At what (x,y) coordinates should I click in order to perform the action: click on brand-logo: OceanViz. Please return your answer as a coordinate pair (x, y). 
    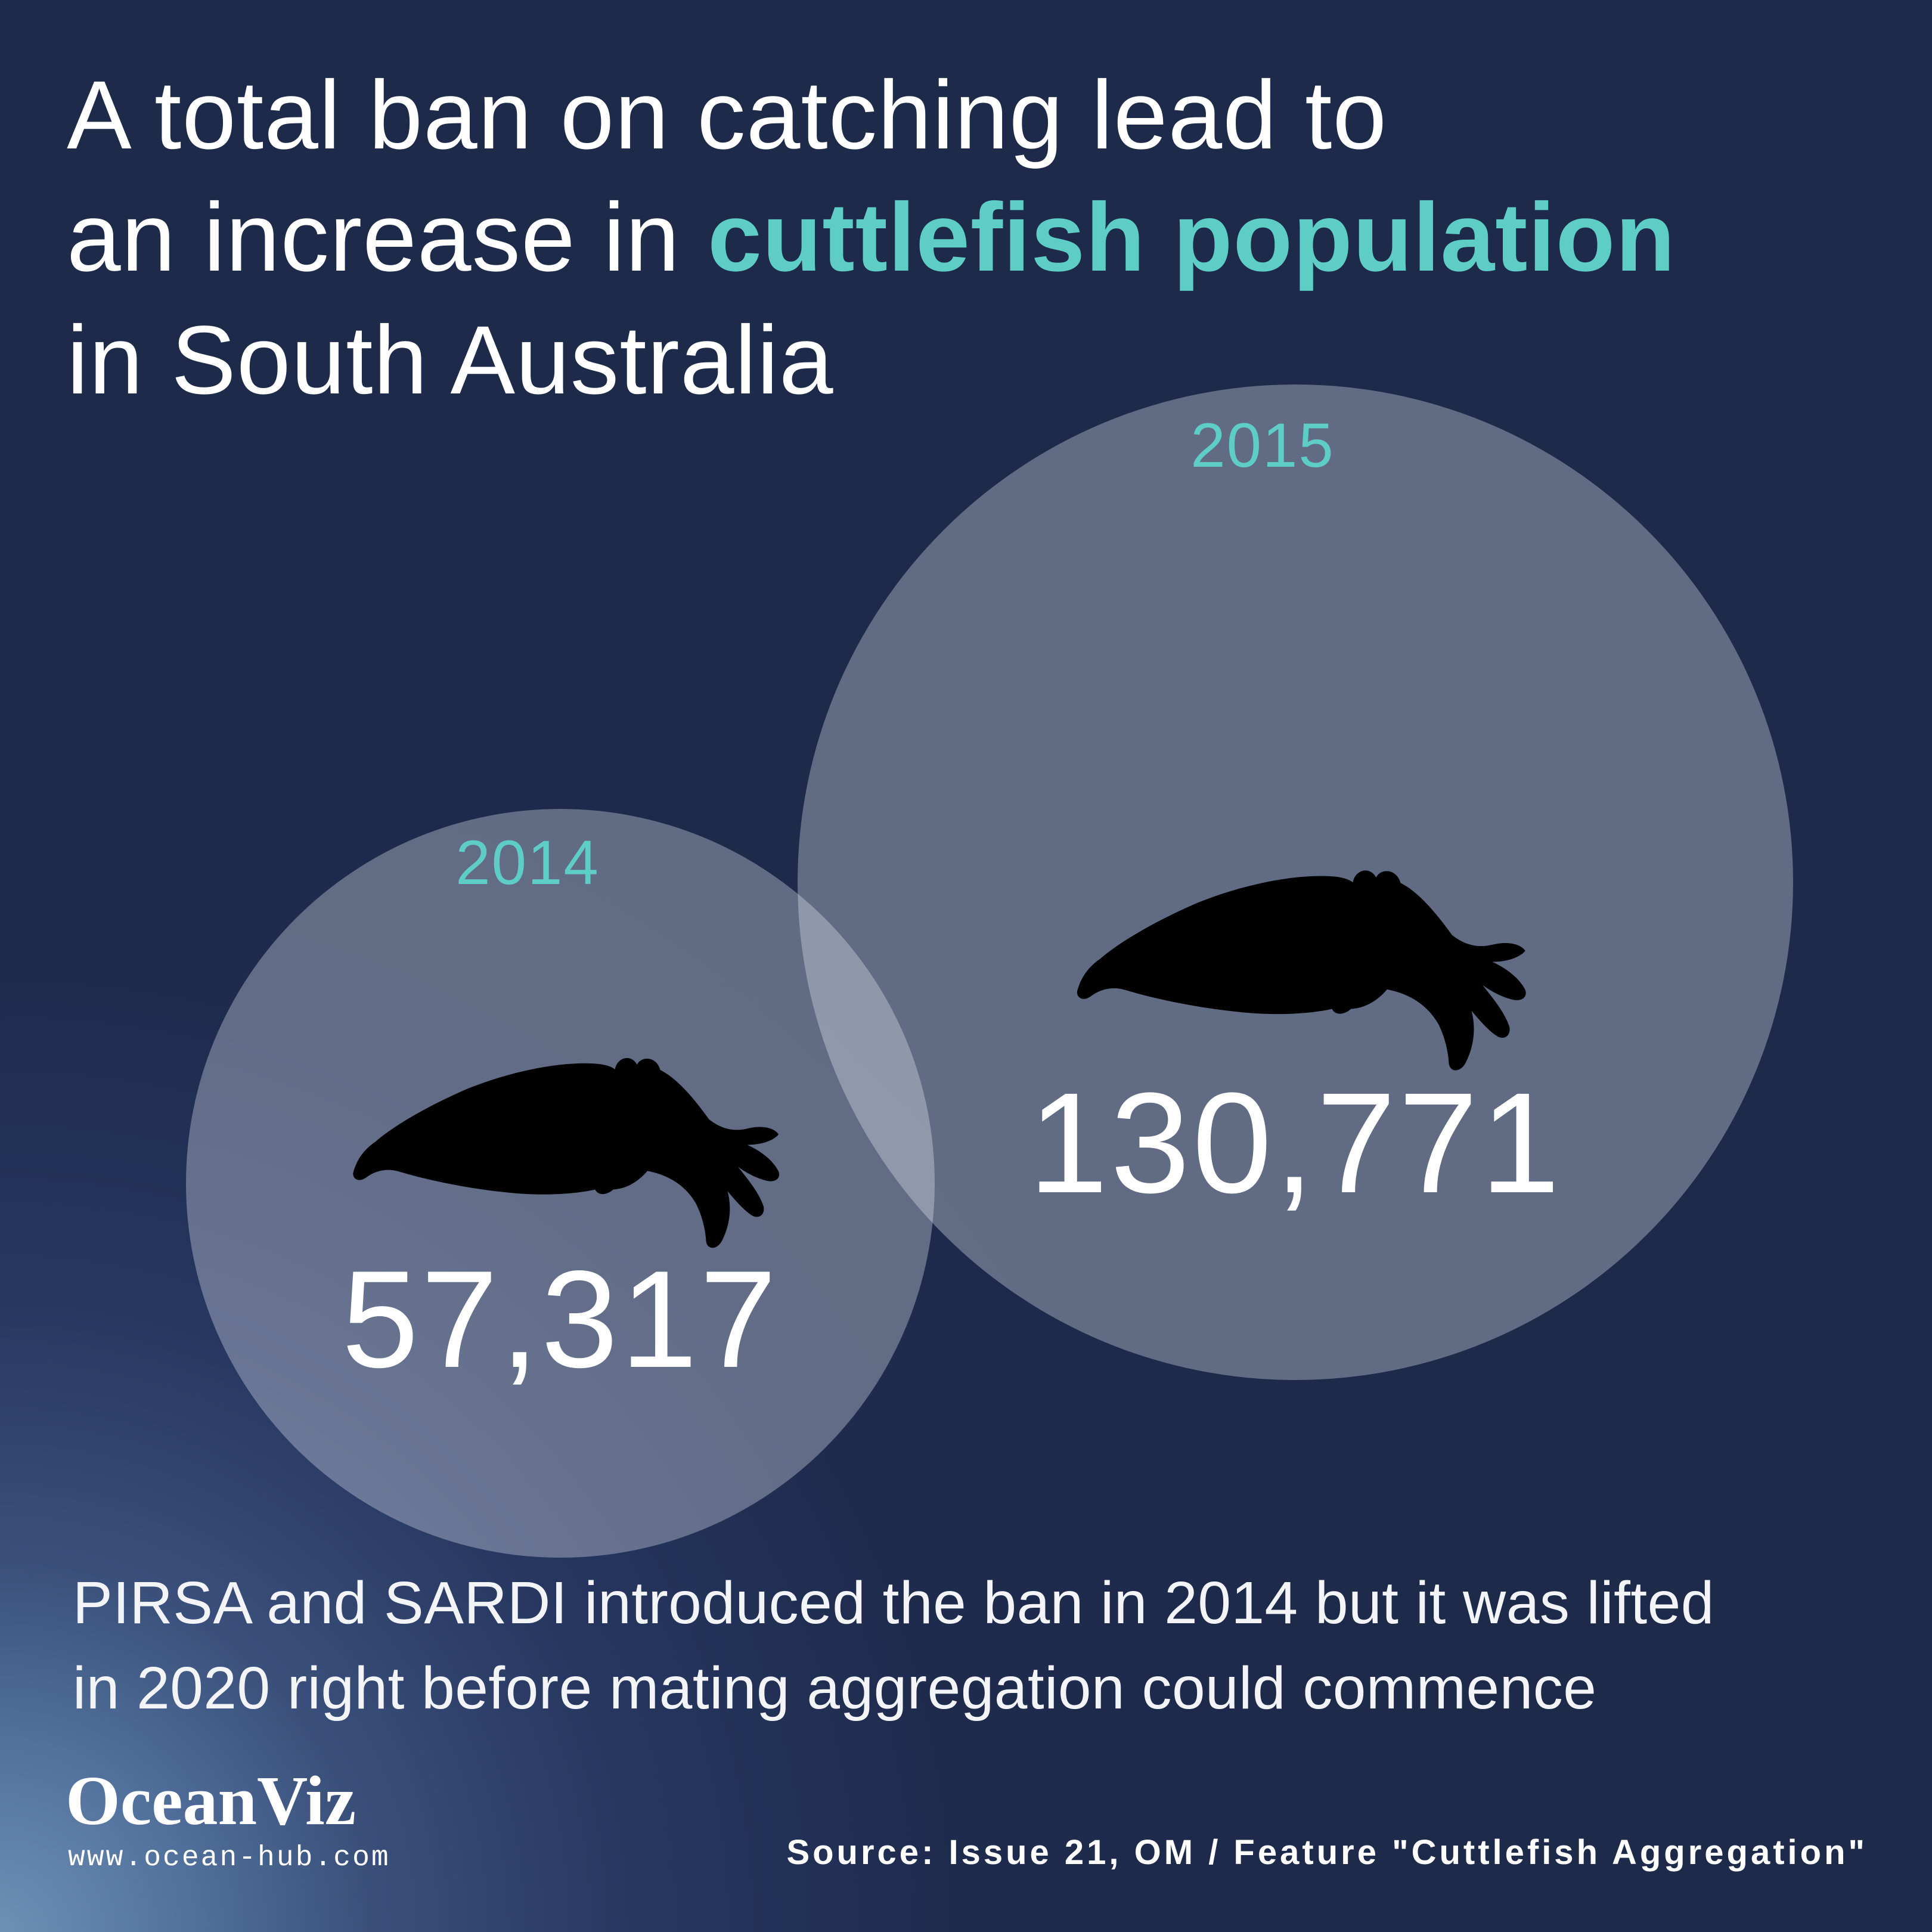
    Looking at the image, I should click on (211, 1801).